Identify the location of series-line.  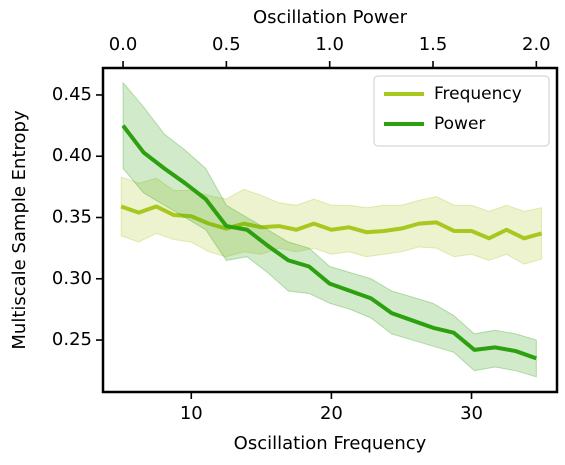
(331, 222).